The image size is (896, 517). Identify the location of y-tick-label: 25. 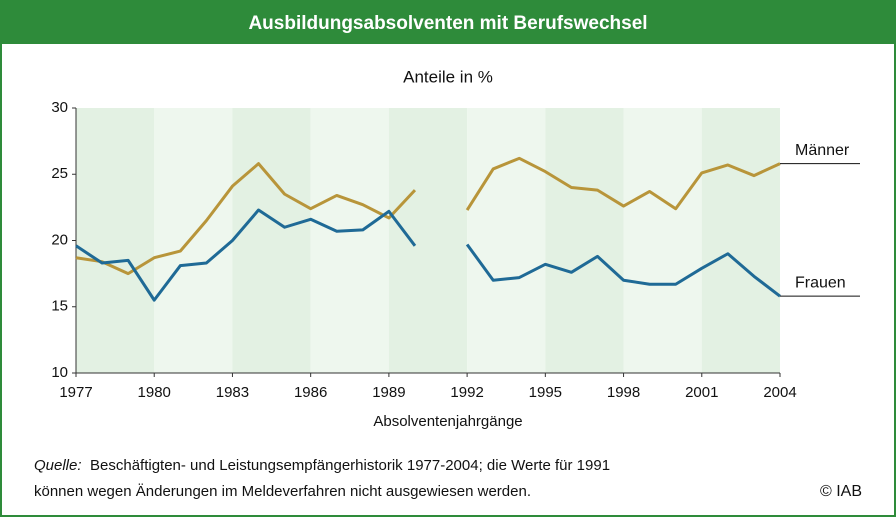
(59, 173).